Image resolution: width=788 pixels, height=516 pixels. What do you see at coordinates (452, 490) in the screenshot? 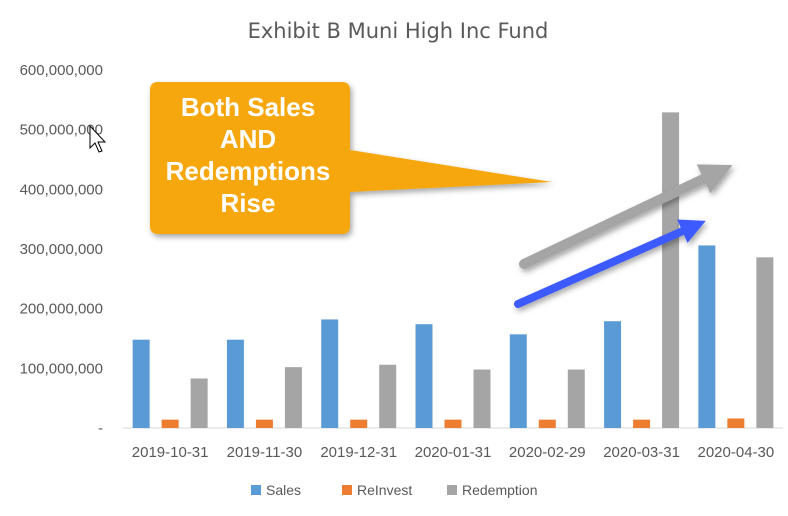
I see `legend-swatch-redemption` at bounding box center [452, 490].